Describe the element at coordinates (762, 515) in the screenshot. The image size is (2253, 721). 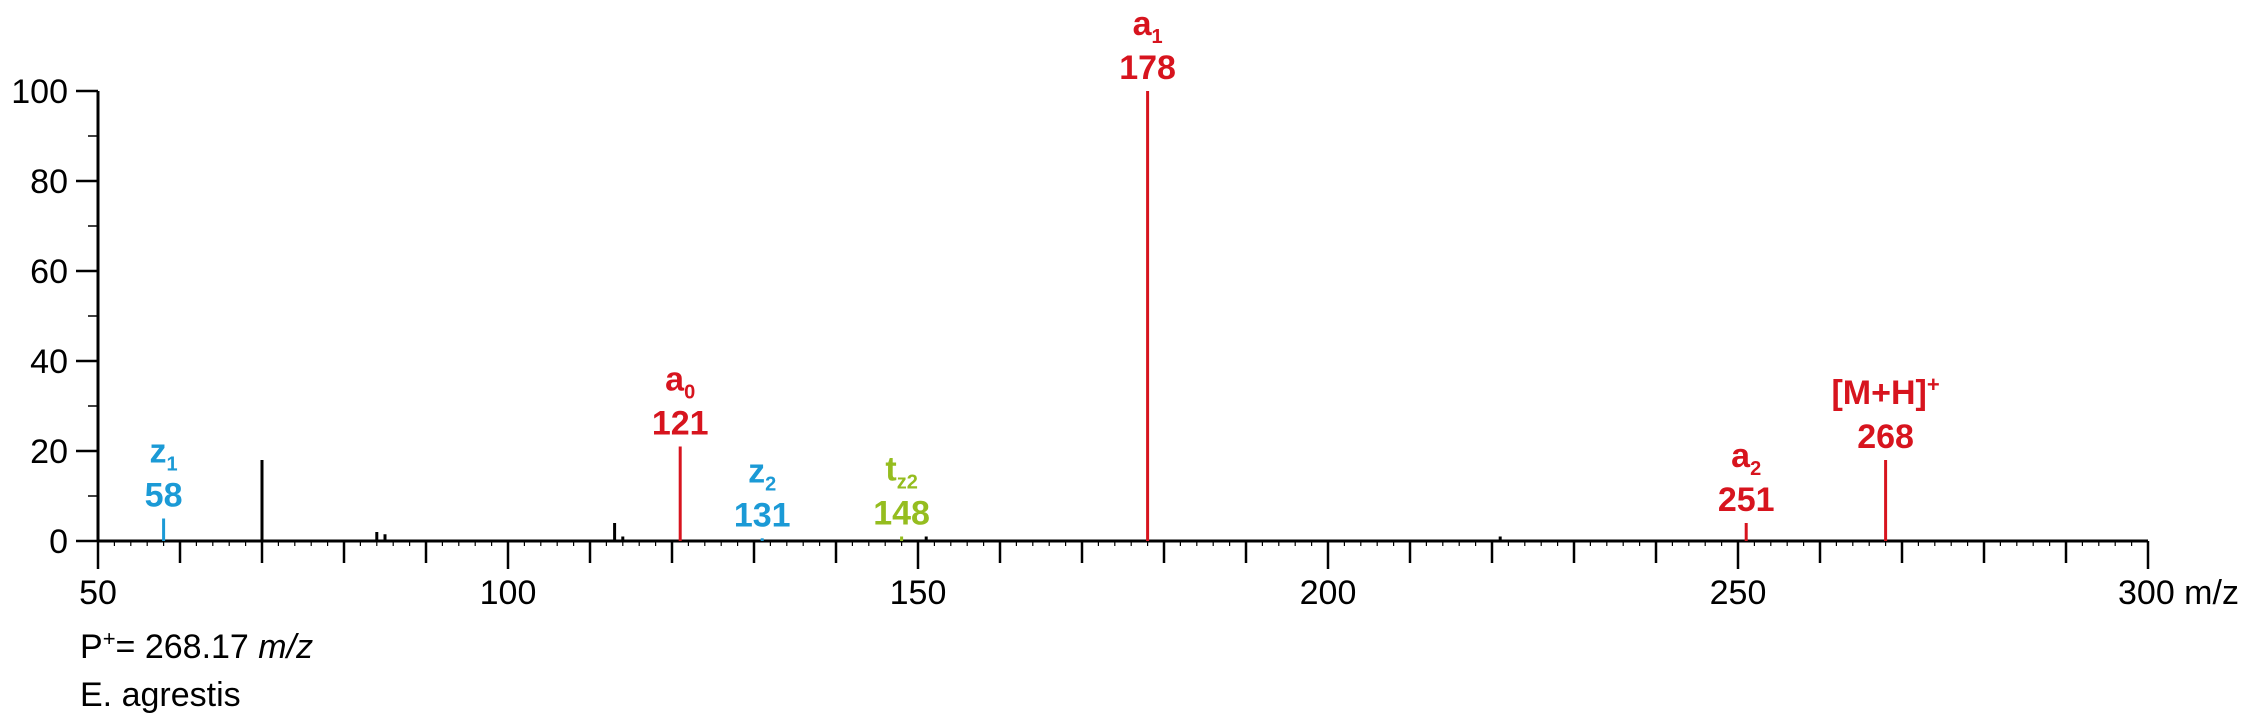
I see `peak-mz-label: 131` at that location.